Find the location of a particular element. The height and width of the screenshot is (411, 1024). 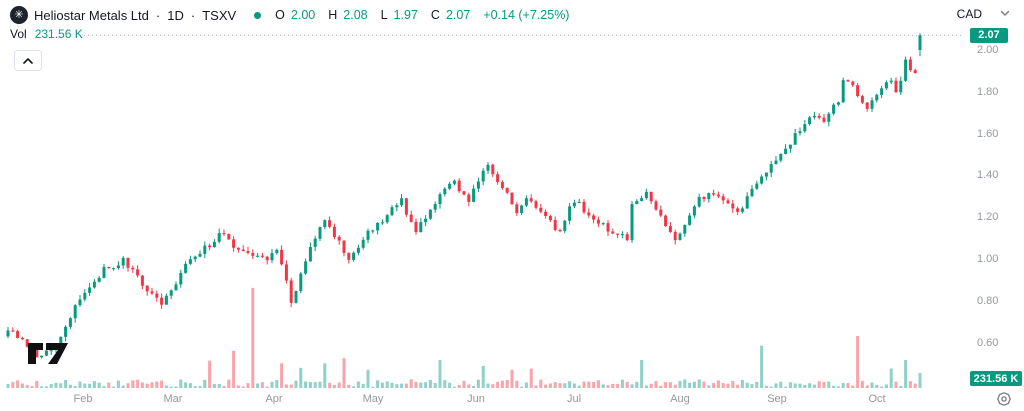

last-price-badge: 2.07 is located at coordinates (989, 35).